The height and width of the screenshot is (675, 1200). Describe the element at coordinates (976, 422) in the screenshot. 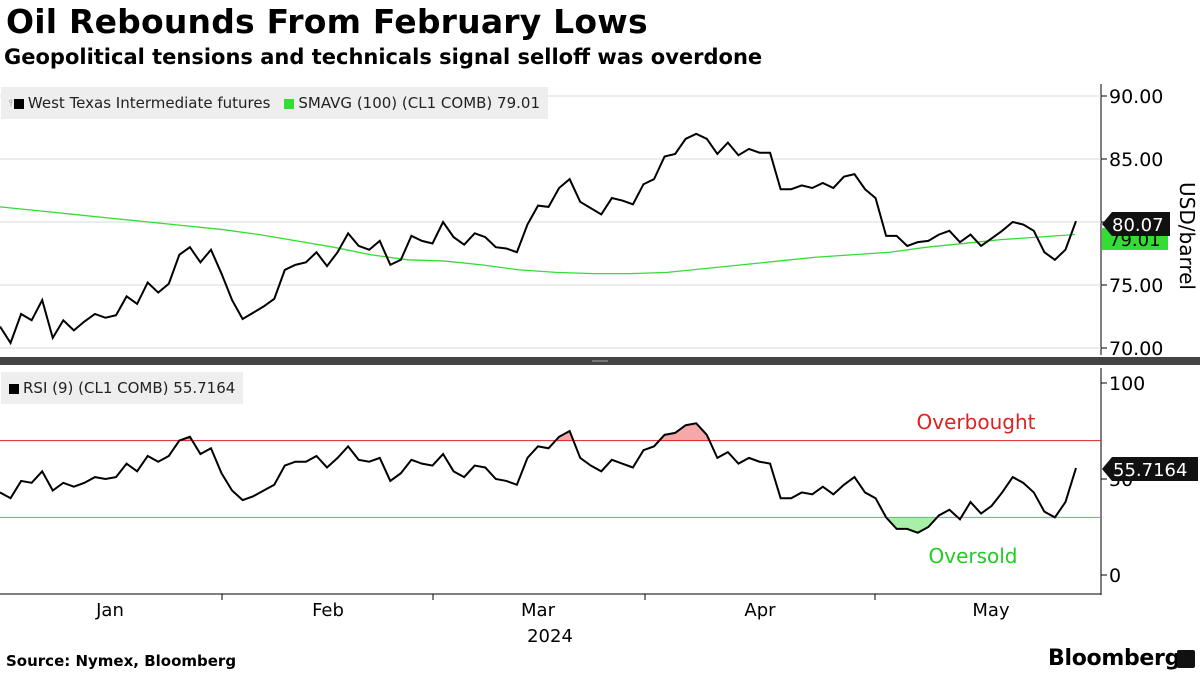

I see `overbought-label: Overbought` at that location.